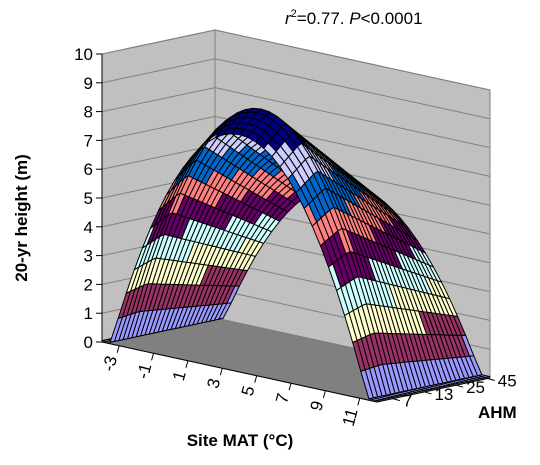 This screenshot has height=465, width=540. What do you see at coordinates (248, 391) in the screenshot?
I see `x-tick-label: 5` at bounding box center [248, 391].